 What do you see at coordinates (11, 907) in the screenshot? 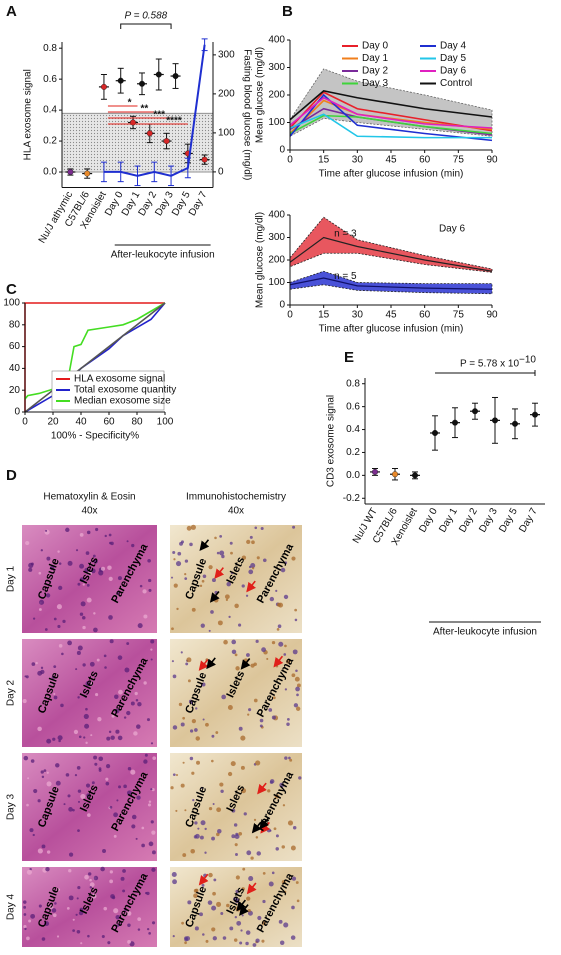
I see `row-label: Day 4` at bounding box center [11, 907].